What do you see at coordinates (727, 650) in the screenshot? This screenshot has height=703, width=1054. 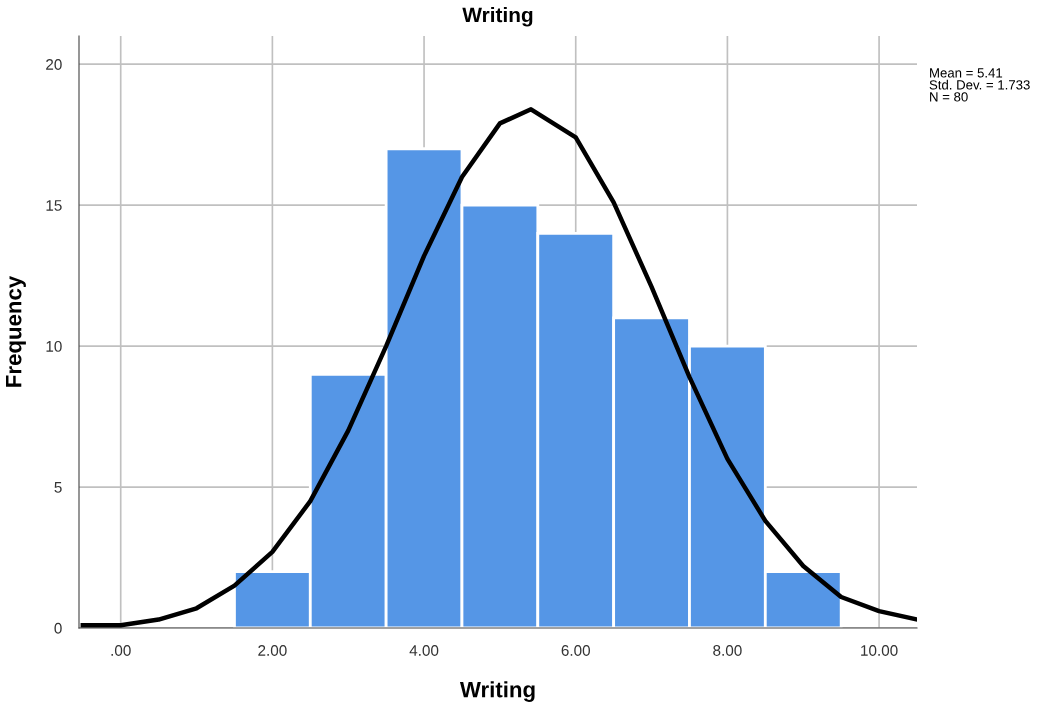 I see `x-tick-label: 8.00` at bounding box center [727, 650].